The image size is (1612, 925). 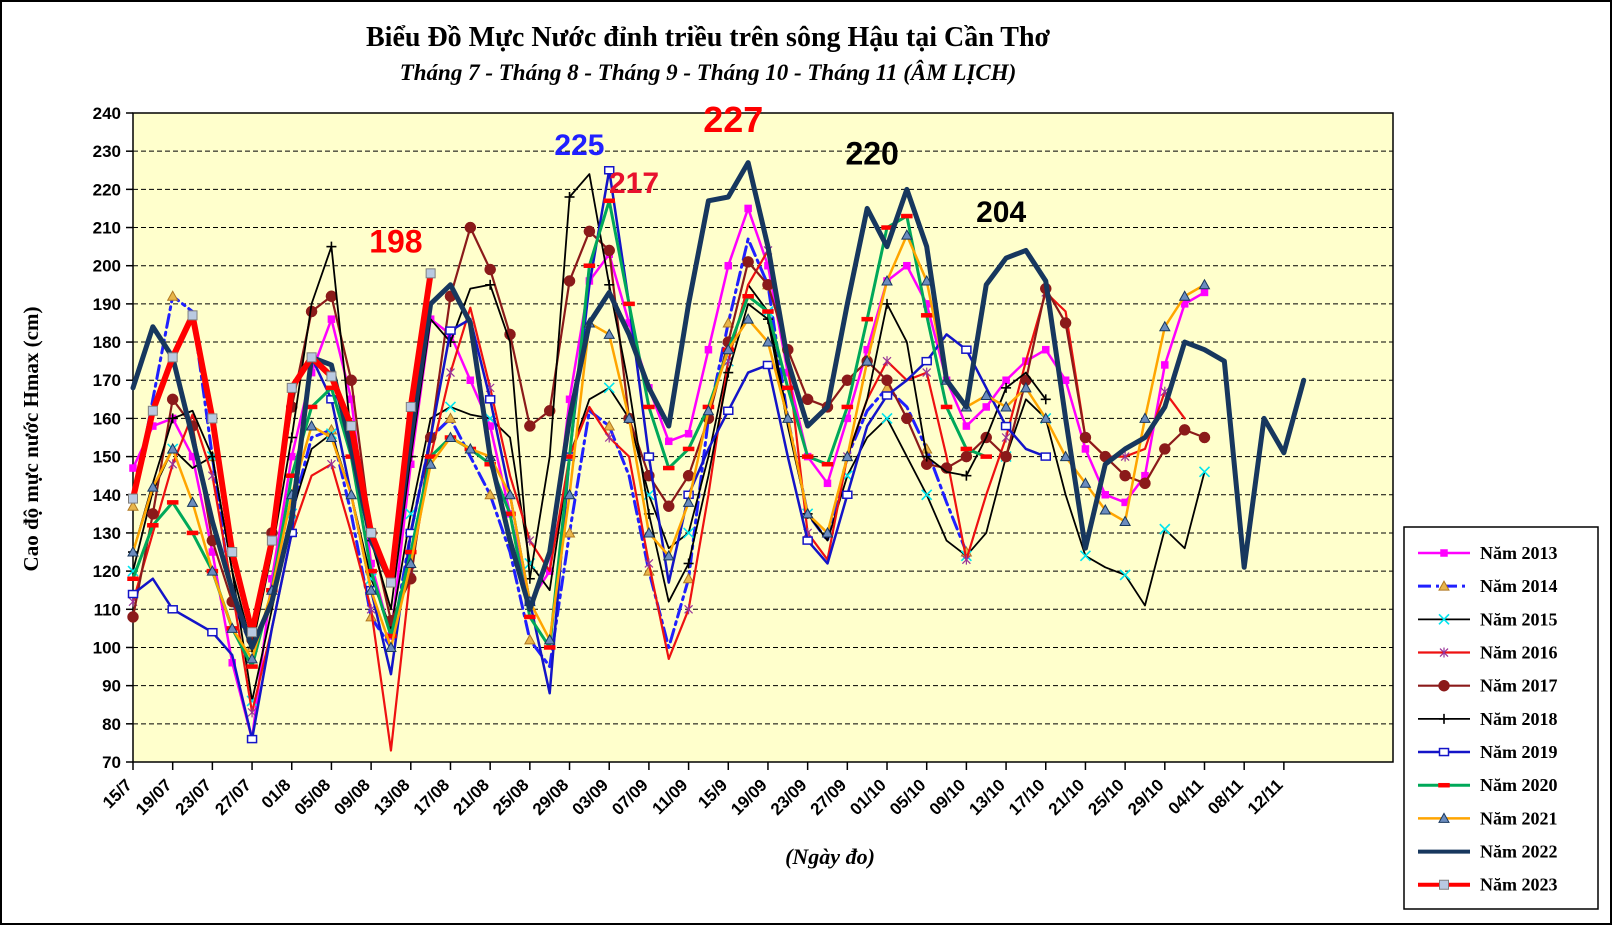 I want to click on legend-item: Năm 2019, so click(x=1488, y=752).